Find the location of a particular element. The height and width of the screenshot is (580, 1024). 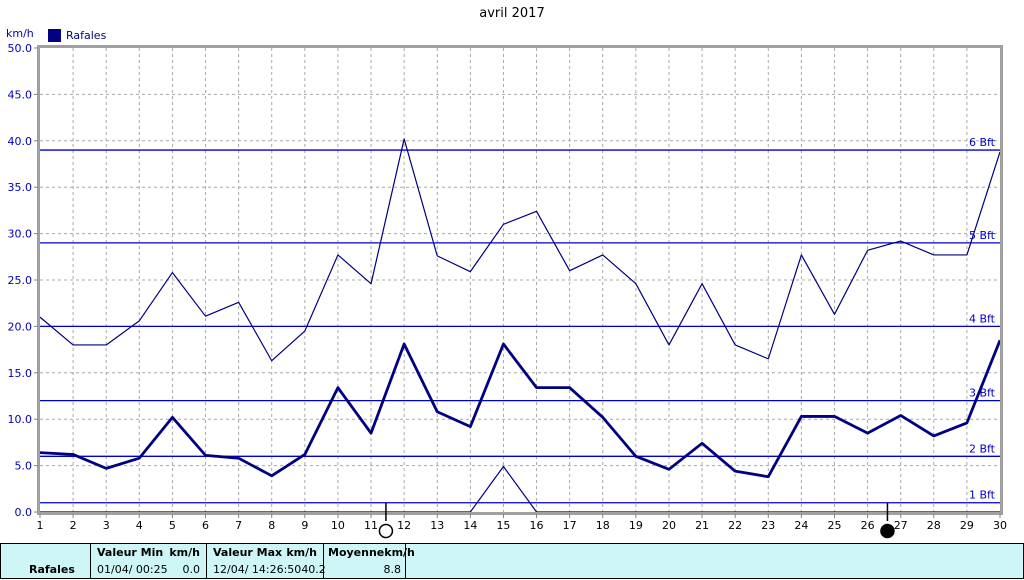

y-tick-label: 30.0 is located at coordinates (20, 234).